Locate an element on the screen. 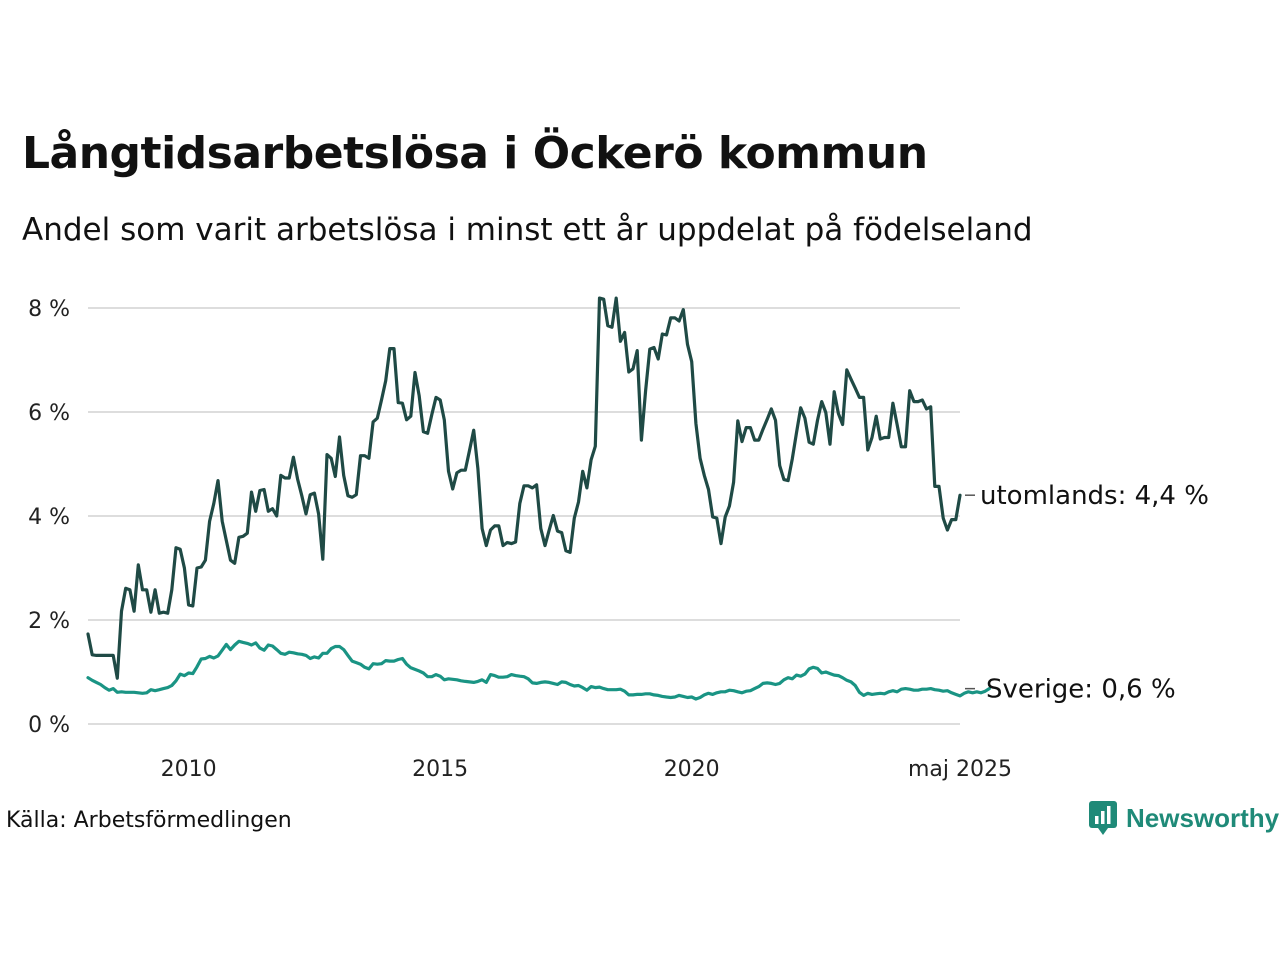  source-note: Källa: Arbetsförmedlingen is located at coordinates (149, 820).